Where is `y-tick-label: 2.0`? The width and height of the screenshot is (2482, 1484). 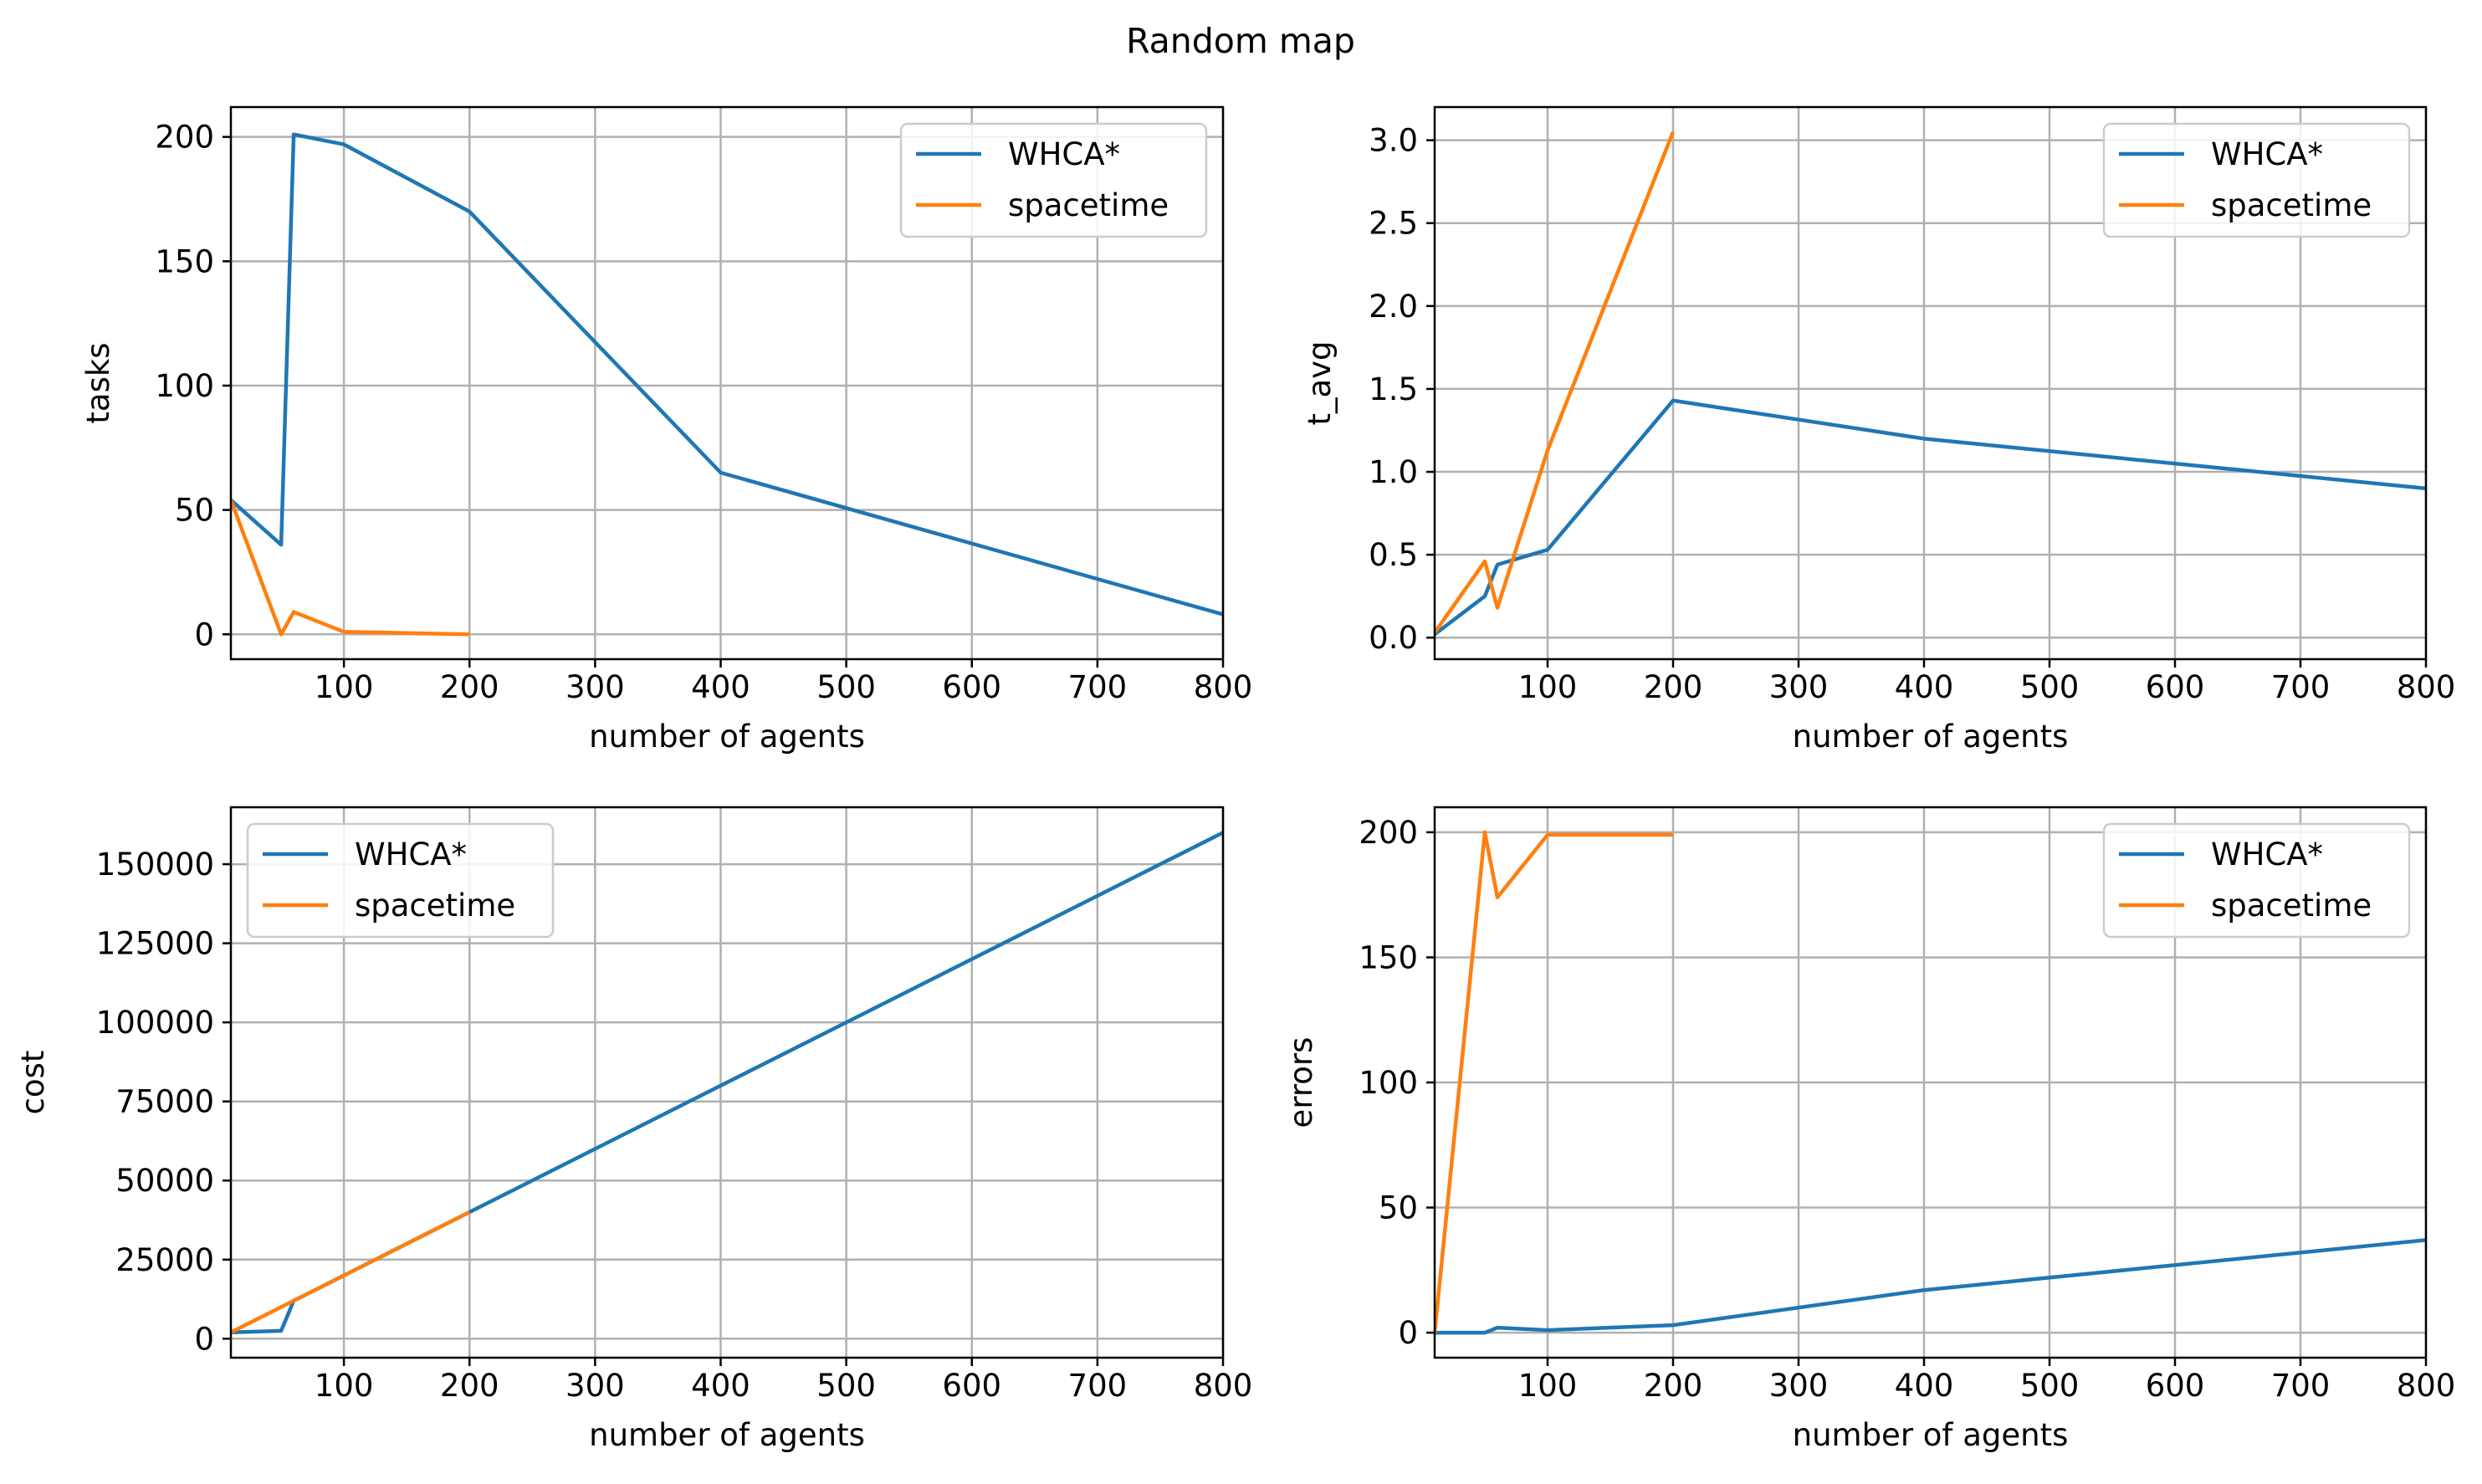
y-tick-label: 2.0 is located at coordinates (1393, 307).